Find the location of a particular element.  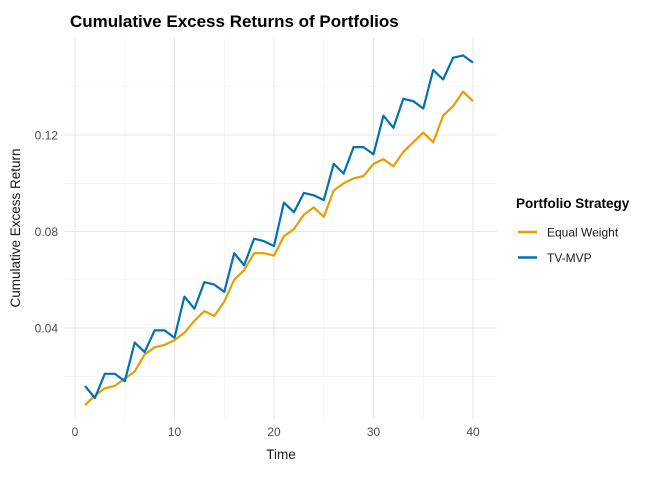

legend-items: Equal Weight TV-MVP is located at coordinates (568, 245).